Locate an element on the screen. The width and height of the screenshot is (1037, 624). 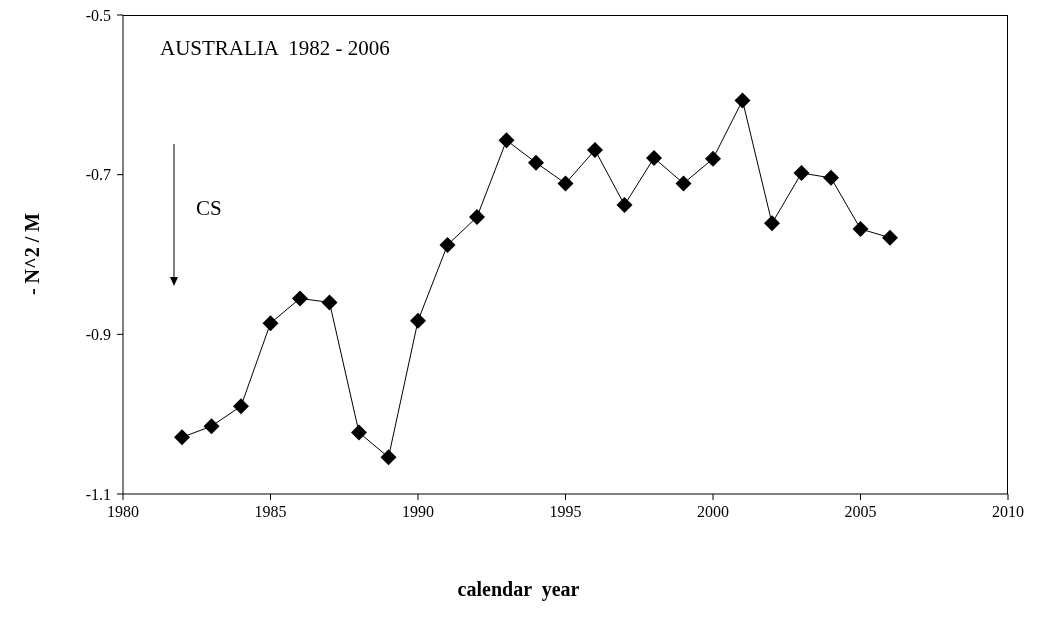
annotation: CS is located at coordinates (209, 208).